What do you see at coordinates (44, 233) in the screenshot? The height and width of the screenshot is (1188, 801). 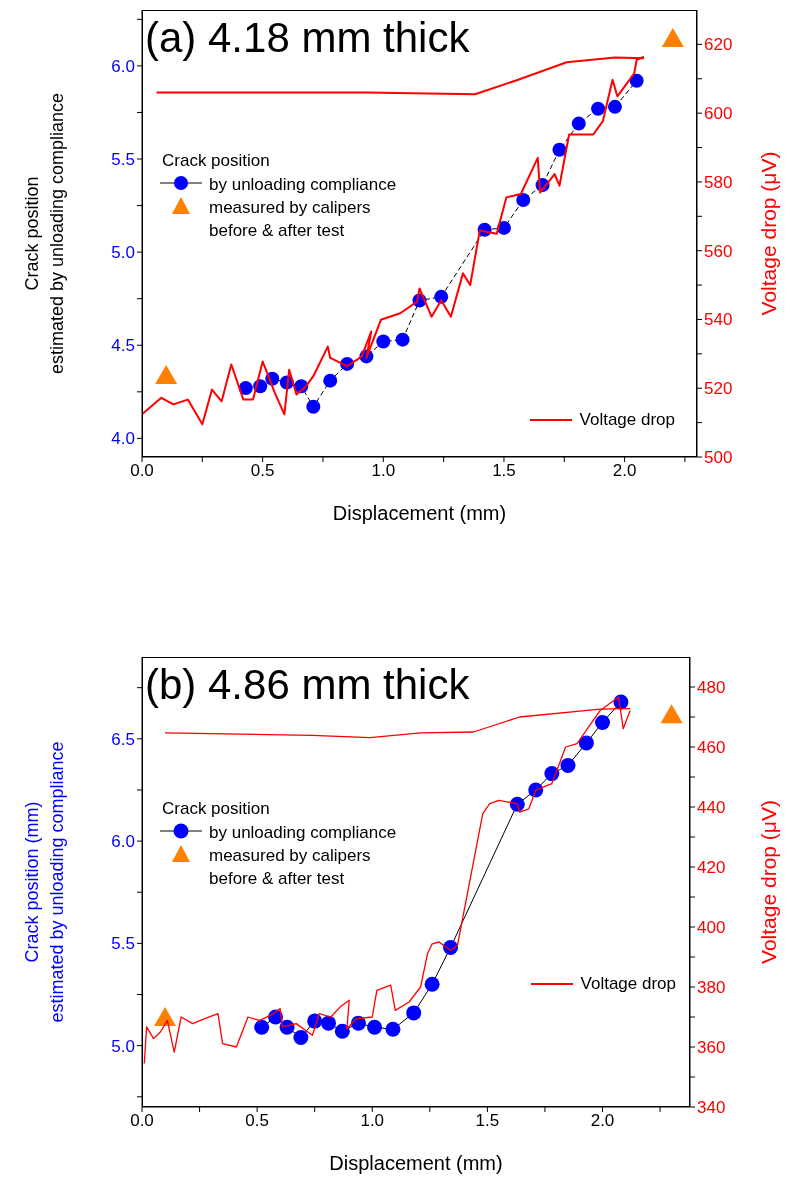 I see `y-axis-title: Crack position estimated by unloading compliance` at bounding box center [44, 233].